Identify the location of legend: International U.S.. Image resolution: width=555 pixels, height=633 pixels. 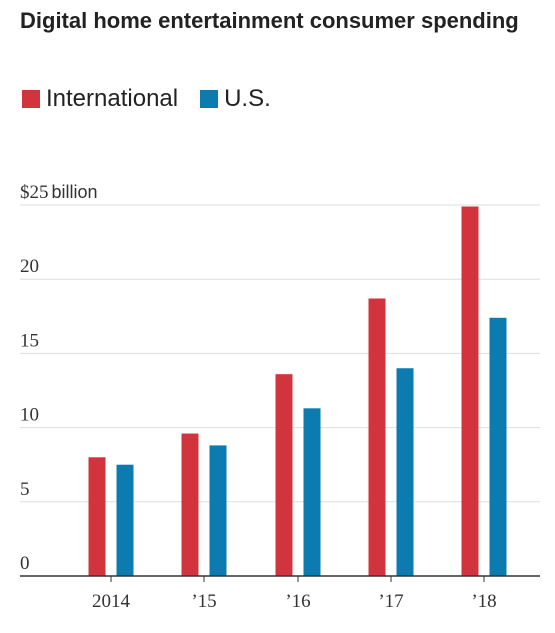
(157, 99).